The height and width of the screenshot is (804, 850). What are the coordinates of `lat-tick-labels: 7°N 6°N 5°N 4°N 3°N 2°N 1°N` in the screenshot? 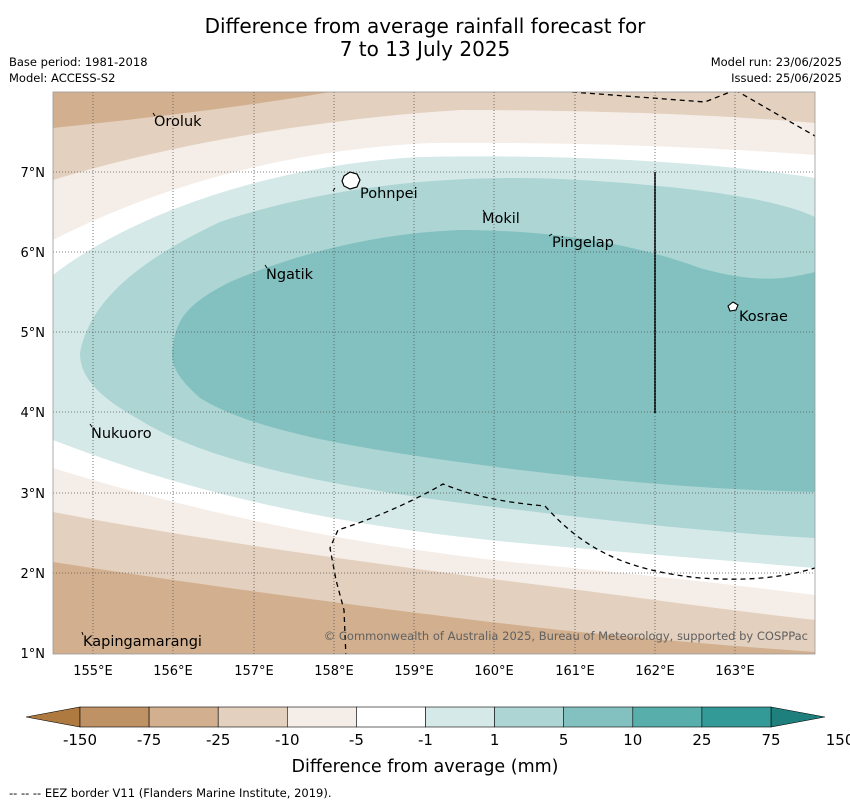 It's located at (33, 414).